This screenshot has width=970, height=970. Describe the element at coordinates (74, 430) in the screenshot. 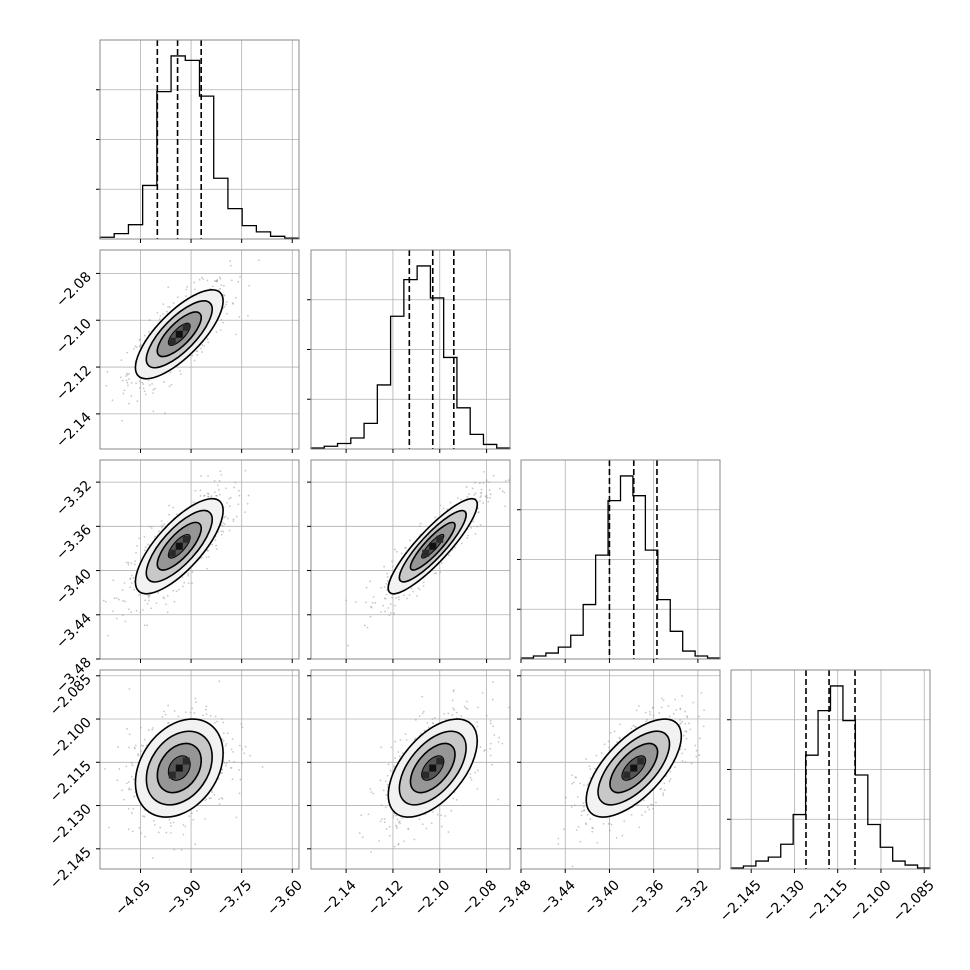

I see `y-tick-label: −2.14` at that location.